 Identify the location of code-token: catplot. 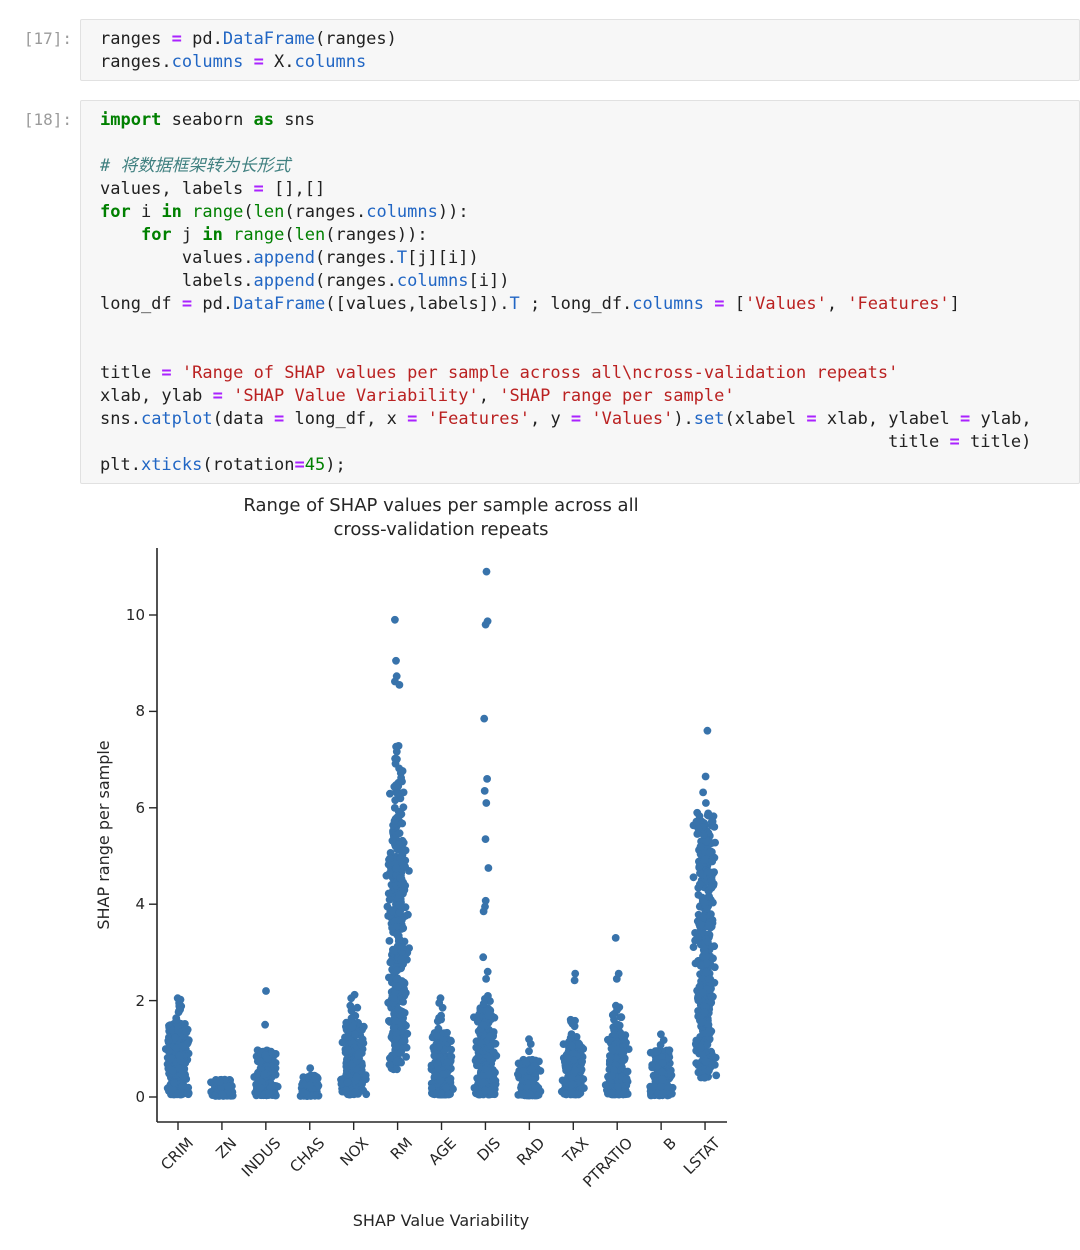
(176, 419).